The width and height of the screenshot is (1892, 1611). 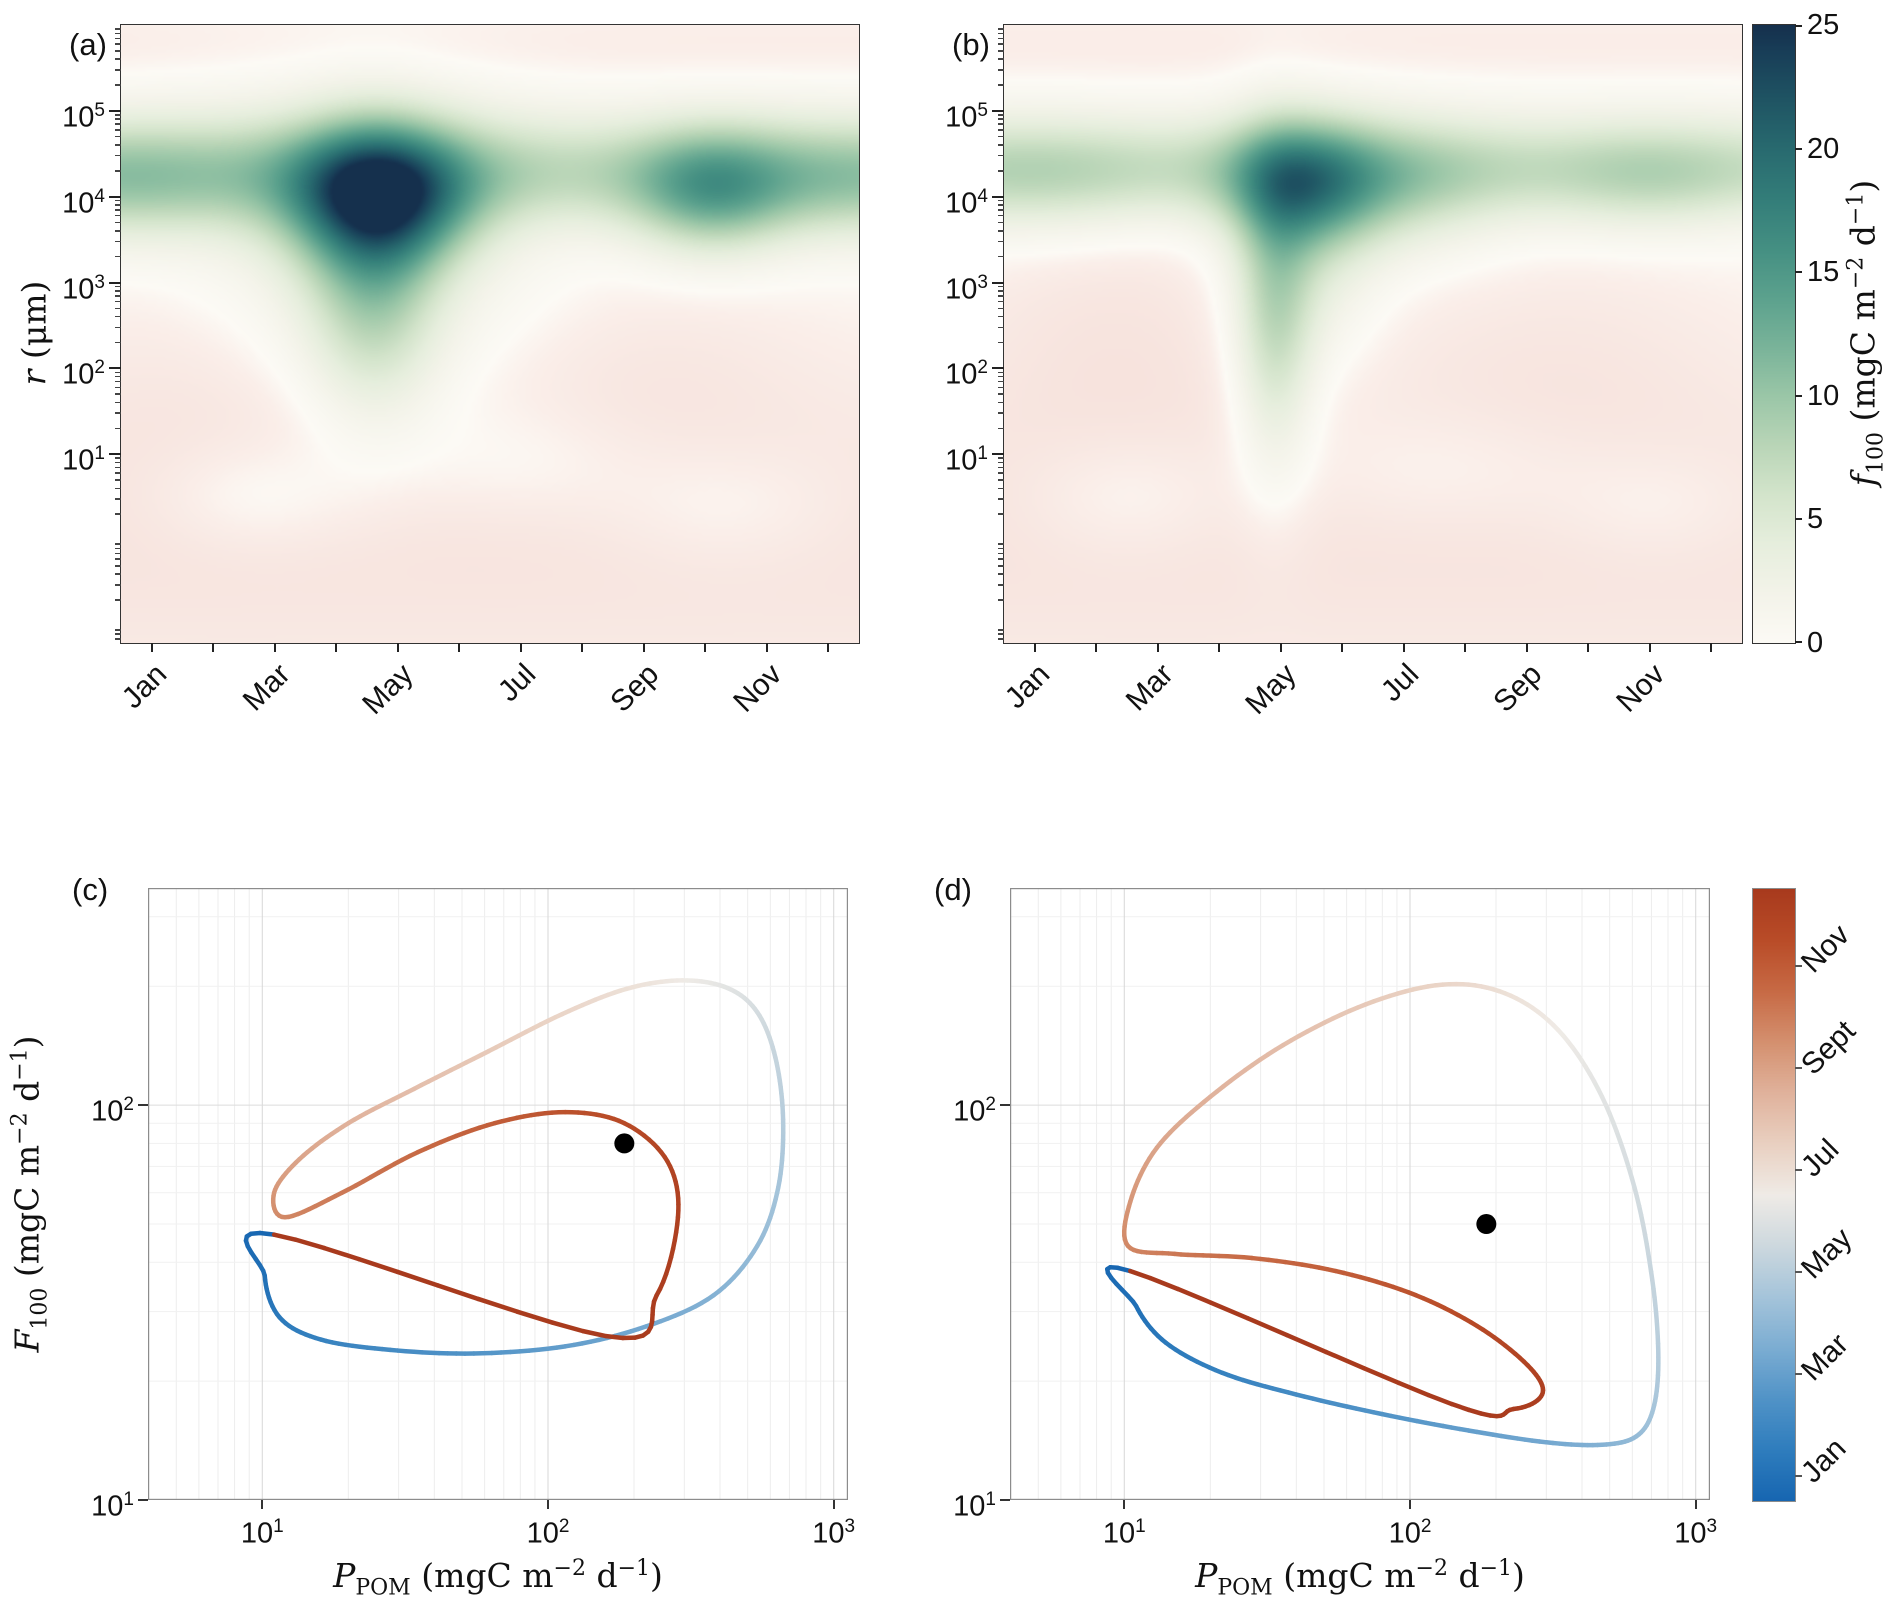 I want to click on y-tick-label: 10⁴, so click(x=966, y=202).